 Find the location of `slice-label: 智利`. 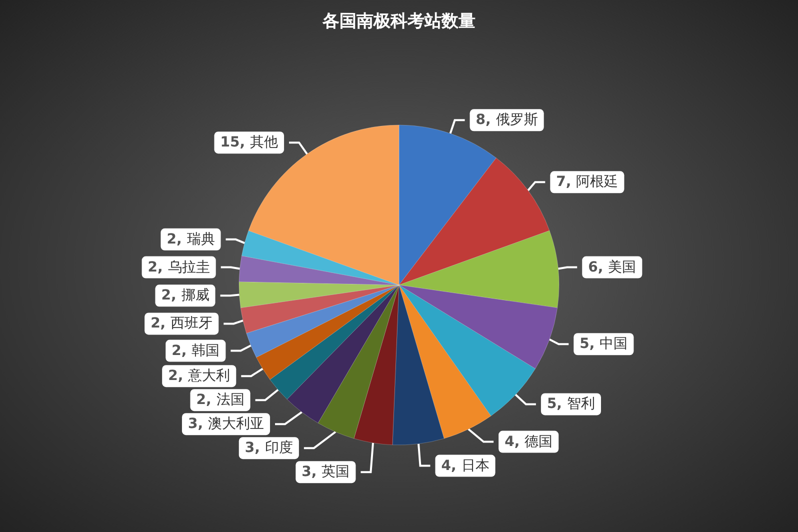

slice-label: 智利 is located at coordinates (581, 404).